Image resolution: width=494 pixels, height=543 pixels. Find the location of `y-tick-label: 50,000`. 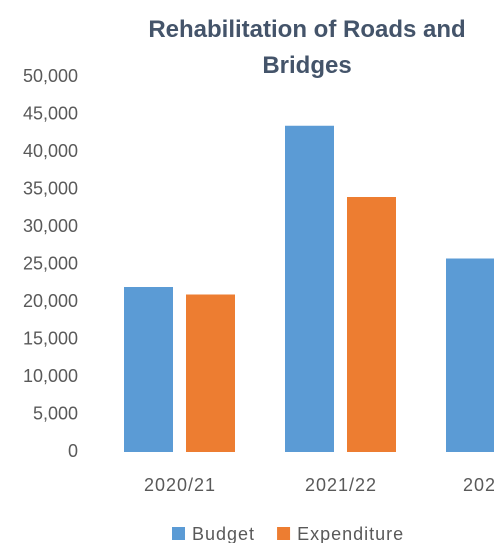

y-tick-label: 50,000 is located at coordinates (50, 76).